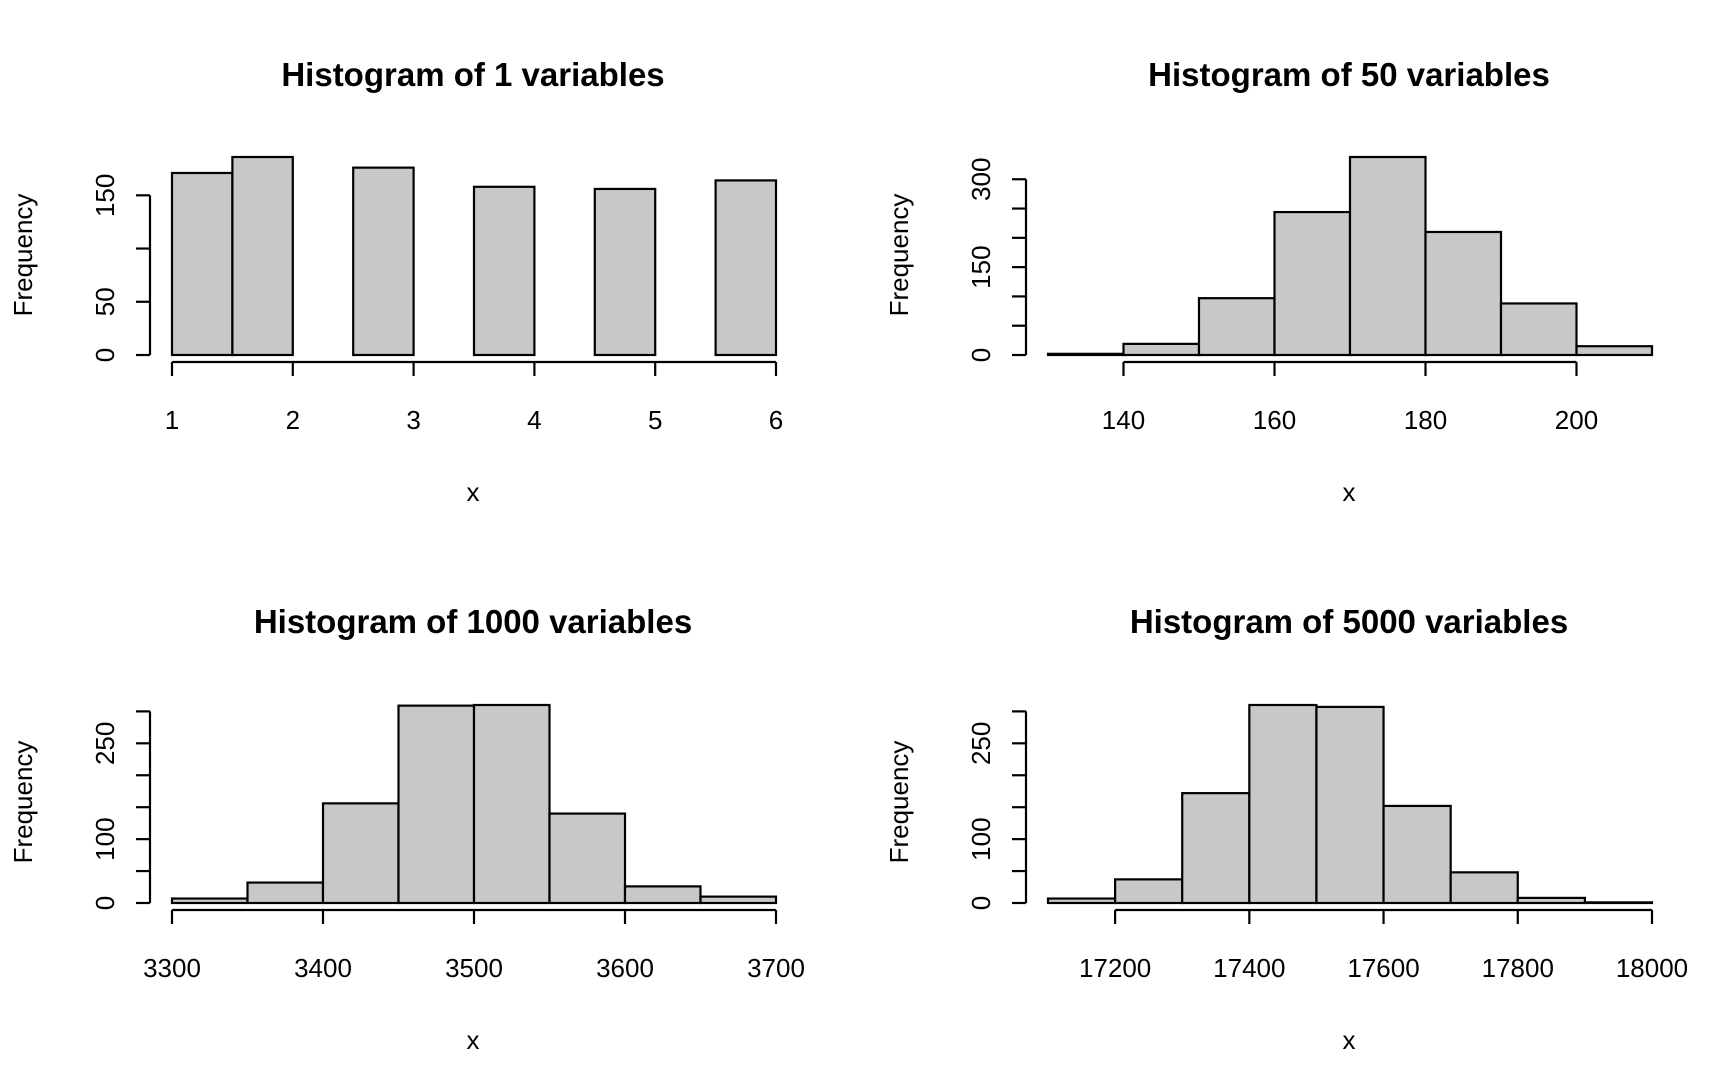  I want to click on x-tick-label: 160, so click(1274, 420).